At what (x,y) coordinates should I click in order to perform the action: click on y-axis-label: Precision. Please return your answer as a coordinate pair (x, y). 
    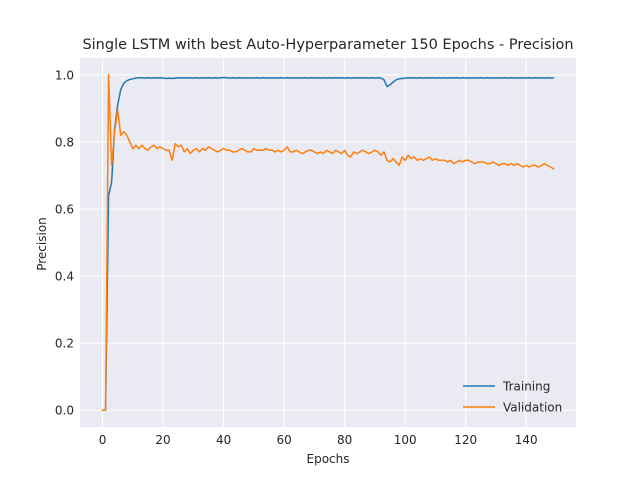
    Looking at the image, I should click on (42, 244).